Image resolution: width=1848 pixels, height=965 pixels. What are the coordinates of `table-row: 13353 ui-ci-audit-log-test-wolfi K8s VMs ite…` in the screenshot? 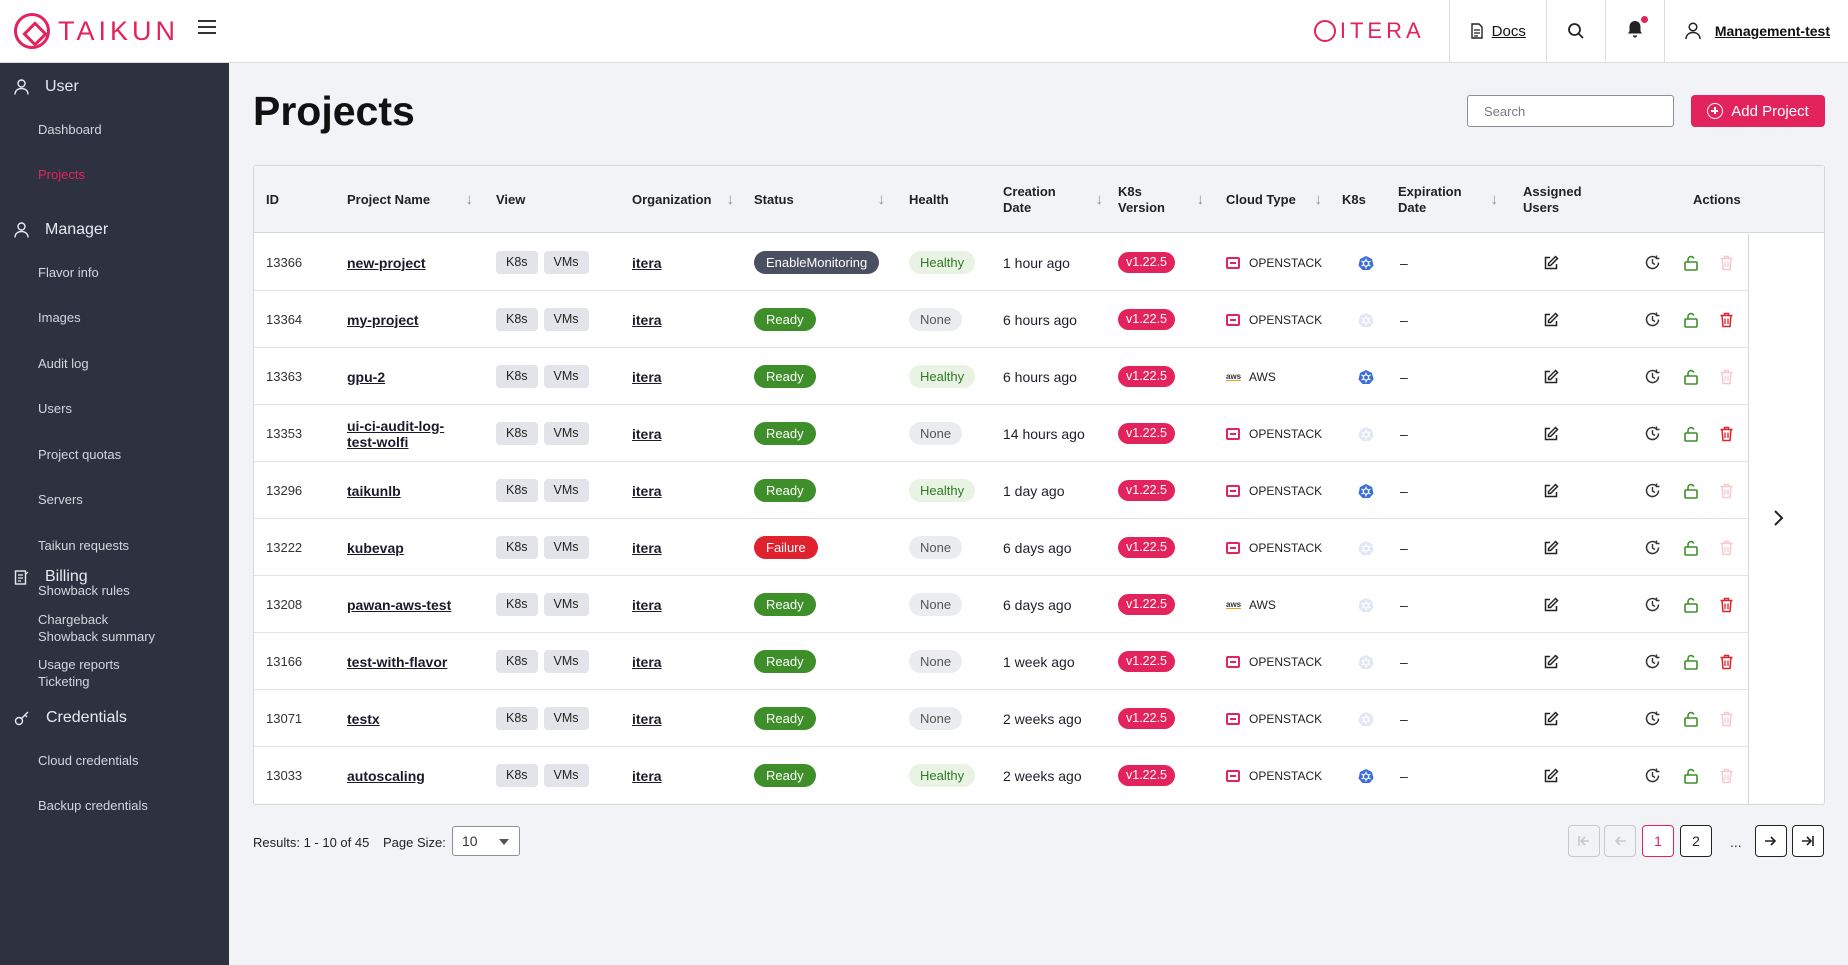 It's located at (1001, 433).